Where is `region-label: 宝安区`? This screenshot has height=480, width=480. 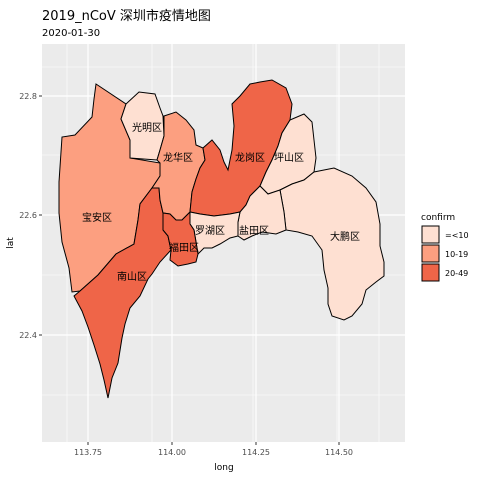
region-label: 宝安区 is located at coordinates (97, 217).